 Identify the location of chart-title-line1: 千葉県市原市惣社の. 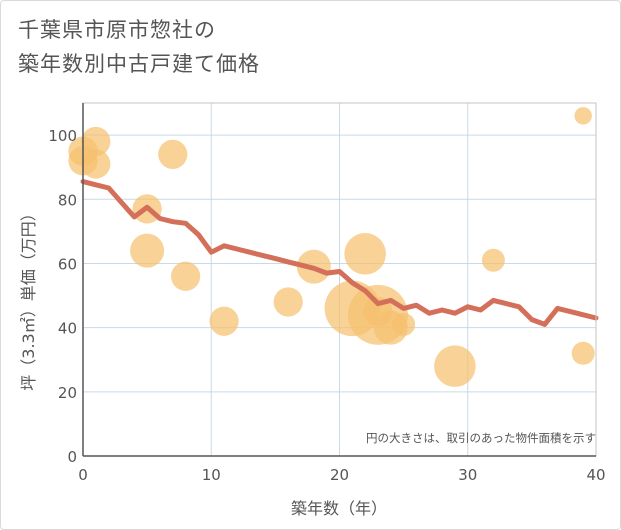
(117, 30).